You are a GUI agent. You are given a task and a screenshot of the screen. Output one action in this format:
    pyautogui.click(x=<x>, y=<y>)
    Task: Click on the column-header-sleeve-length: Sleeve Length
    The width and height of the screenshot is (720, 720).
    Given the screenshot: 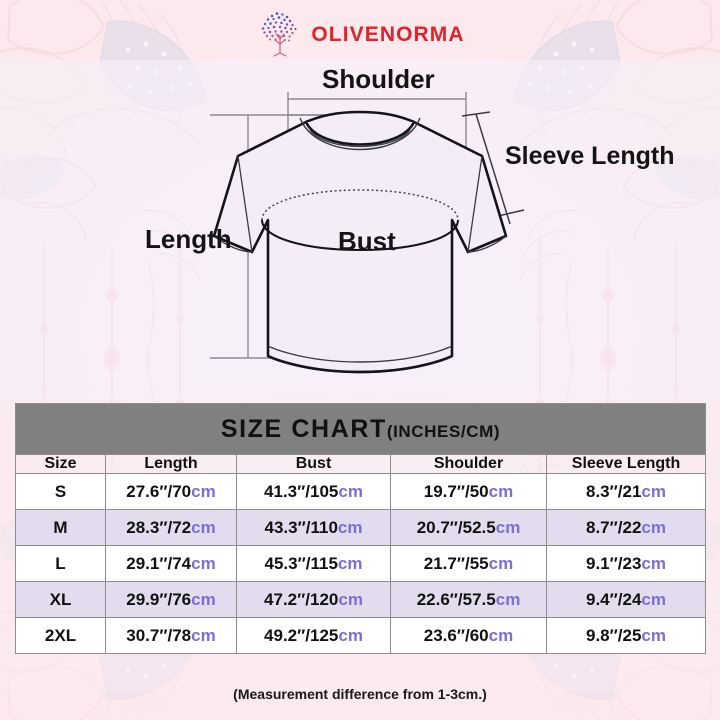 What is the action you would take?
    pyautogui.click(x=626, y=464)
    